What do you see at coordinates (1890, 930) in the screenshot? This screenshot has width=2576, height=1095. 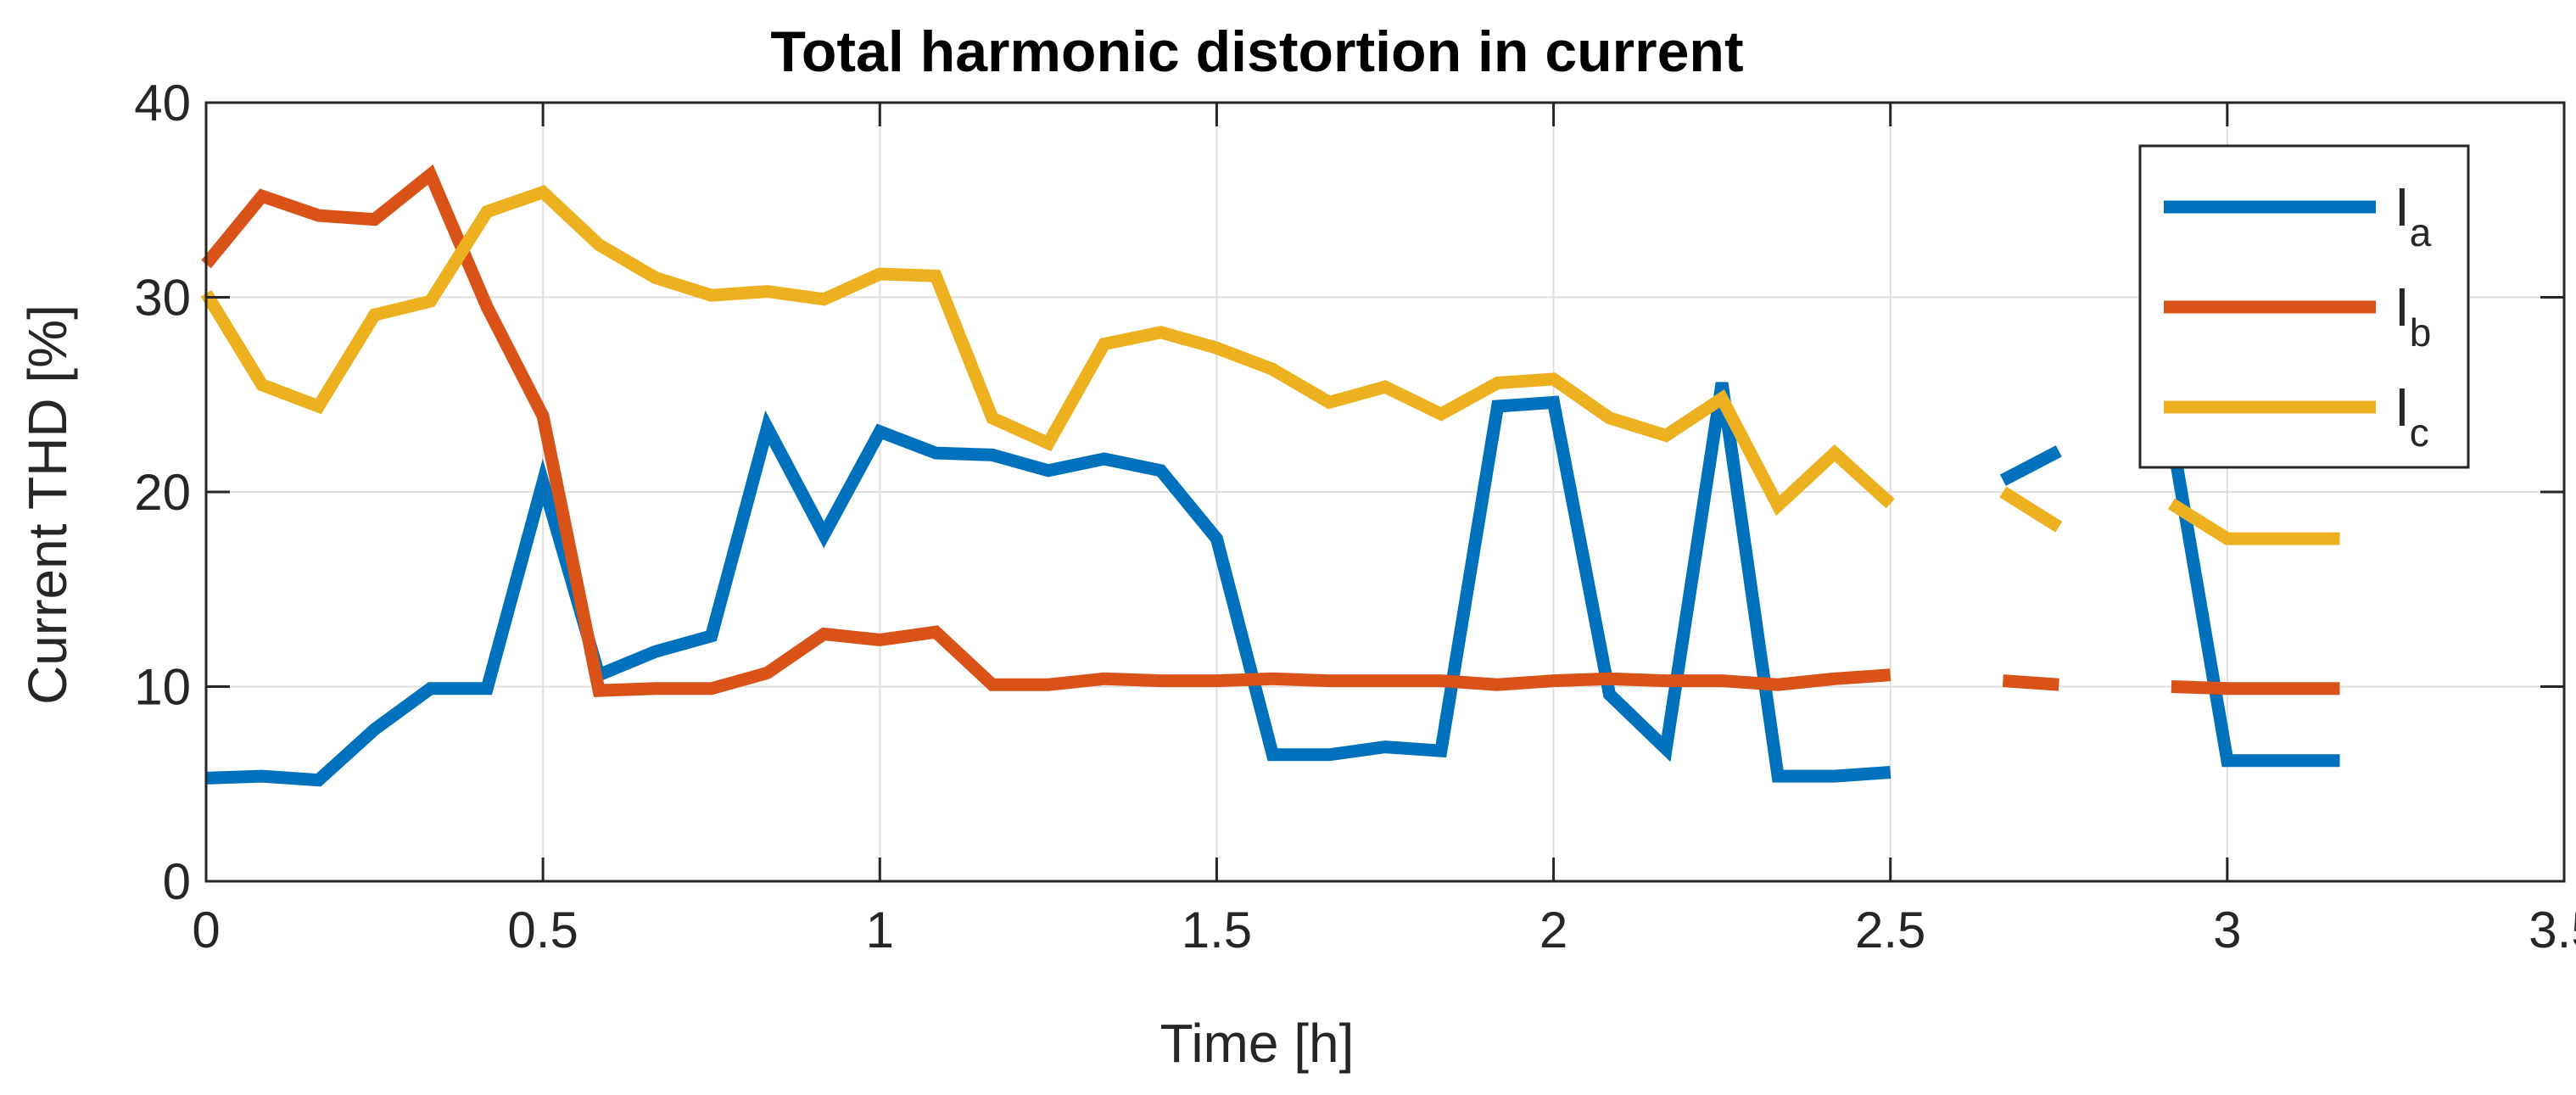 I see `x-tick-label: 2.5` at bounding box center [1890, 930].